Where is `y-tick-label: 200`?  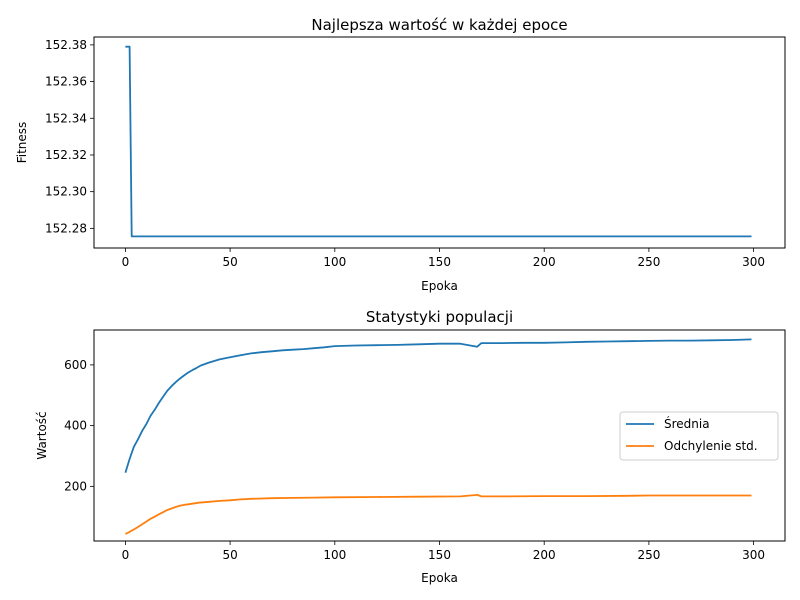
y-tick-label: 200 is located at coordinates (75, 486).